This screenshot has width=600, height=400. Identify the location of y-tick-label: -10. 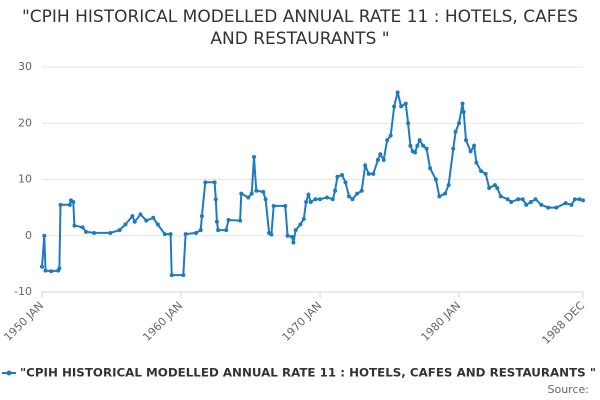
(23, 291).